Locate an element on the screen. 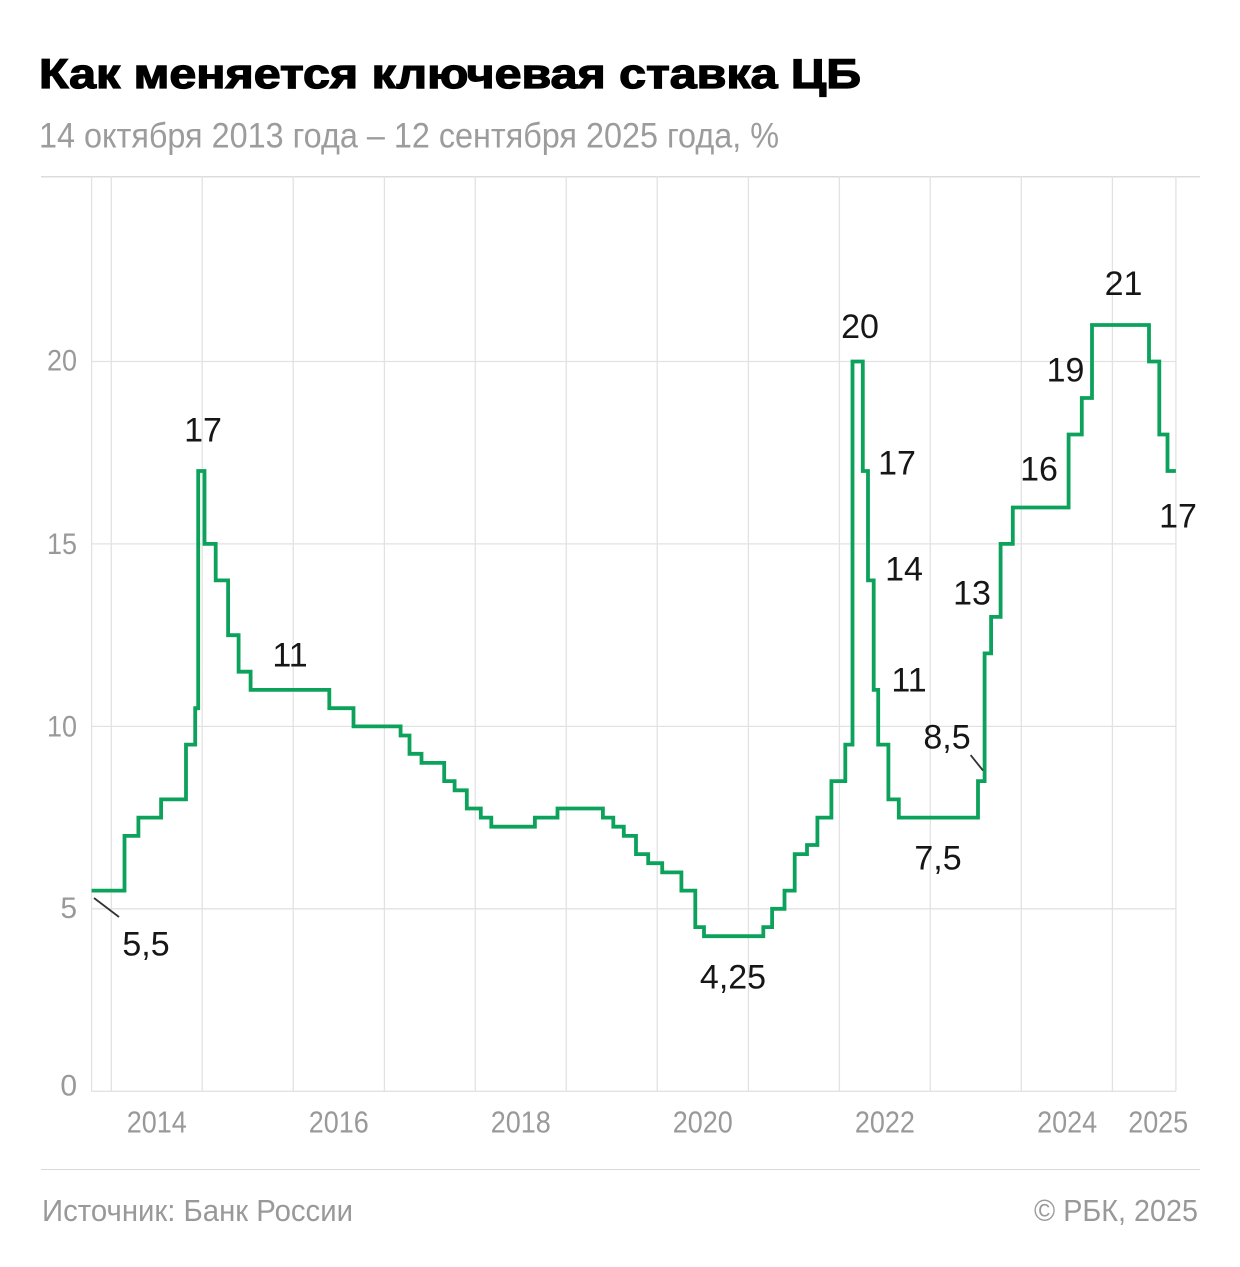 The height and width of the screenshot is (1267, 1240). svg-text: Источник: Банк России is located at coordinates (197, 1210).